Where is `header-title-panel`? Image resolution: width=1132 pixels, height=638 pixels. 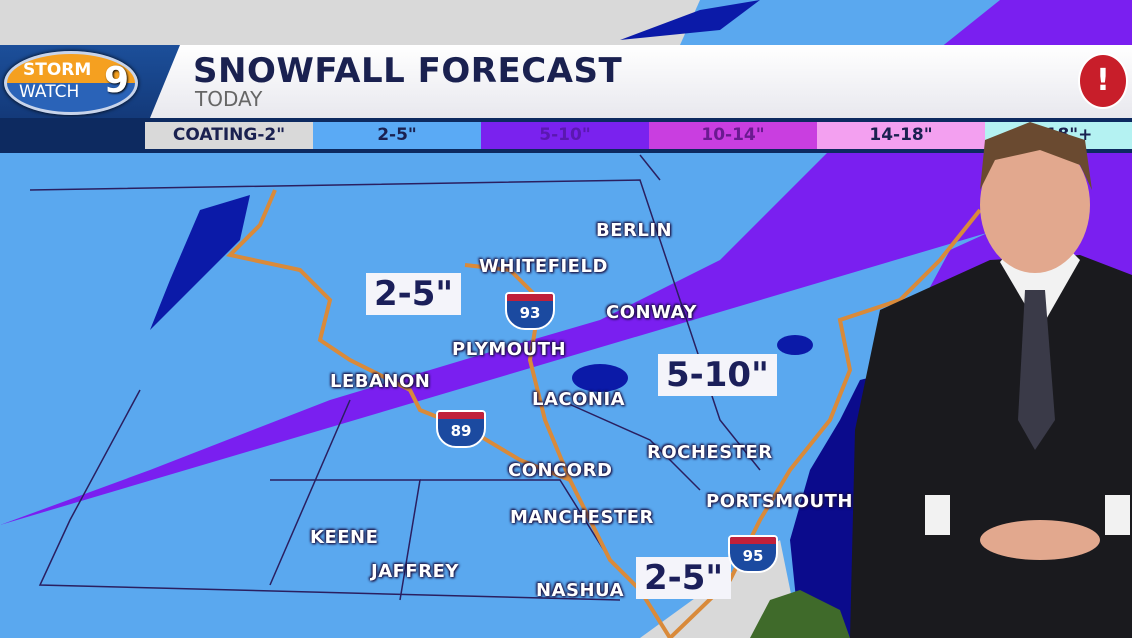 header-title-panel is located at coordinates (641, 81).